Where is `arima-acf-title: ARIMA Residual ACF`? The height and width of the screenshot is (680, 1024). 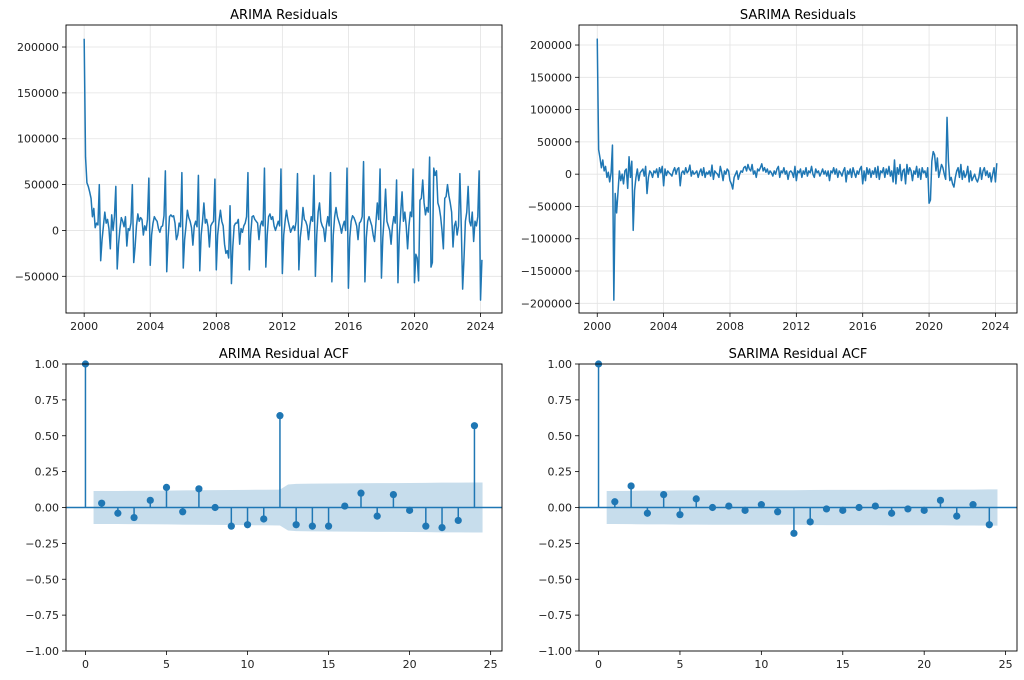
arima-acf-title: ARIMA Residual ACF is located at coordinates (284, 354).